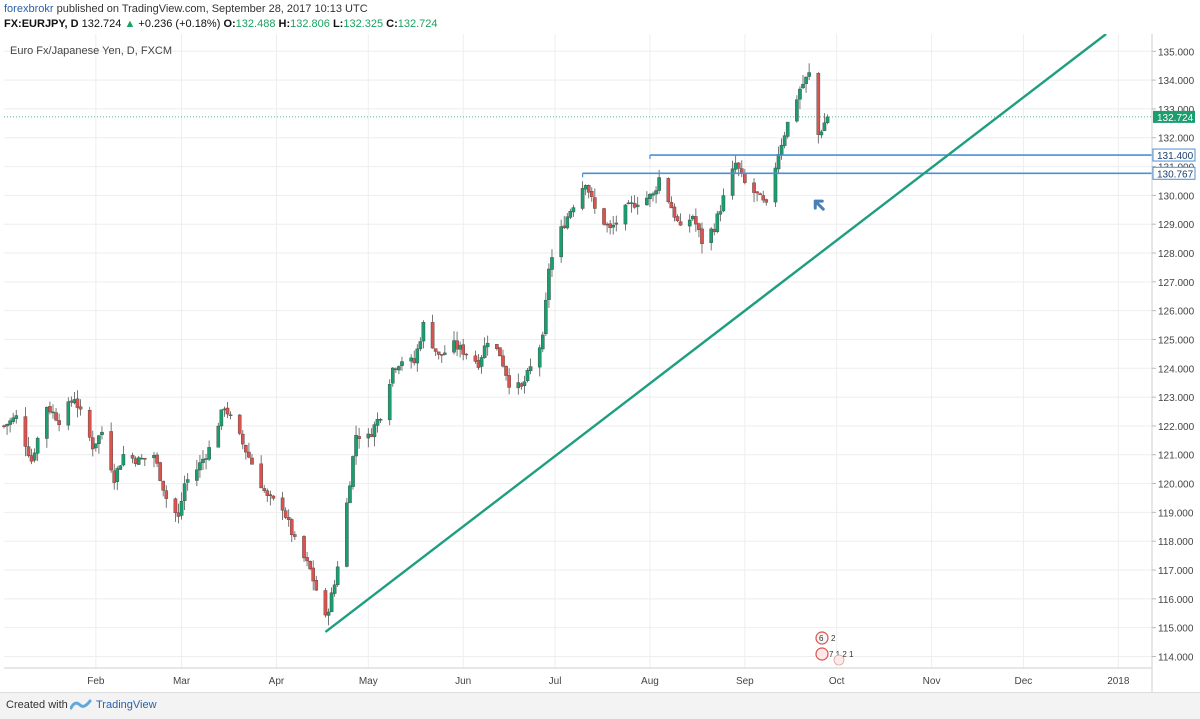  What do you see at coordinates (1176, 225) in the screenshot?
I see `y-tick-label: 129.000` at bounding box center [1176, 225].